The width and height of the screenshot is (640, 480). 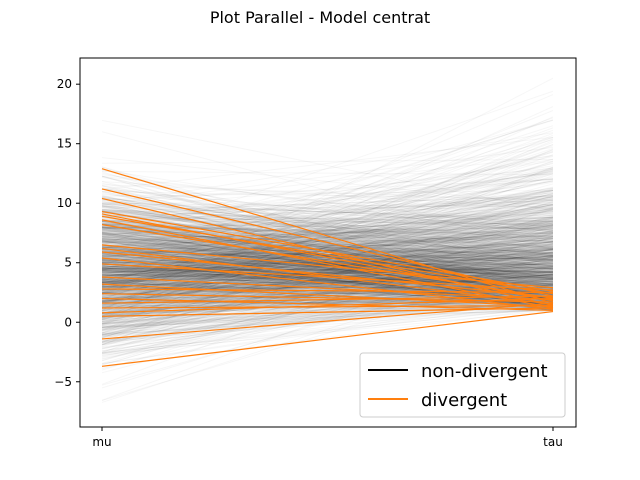 I want to click on y-tick-label: 5, so click(x=68, y=263).